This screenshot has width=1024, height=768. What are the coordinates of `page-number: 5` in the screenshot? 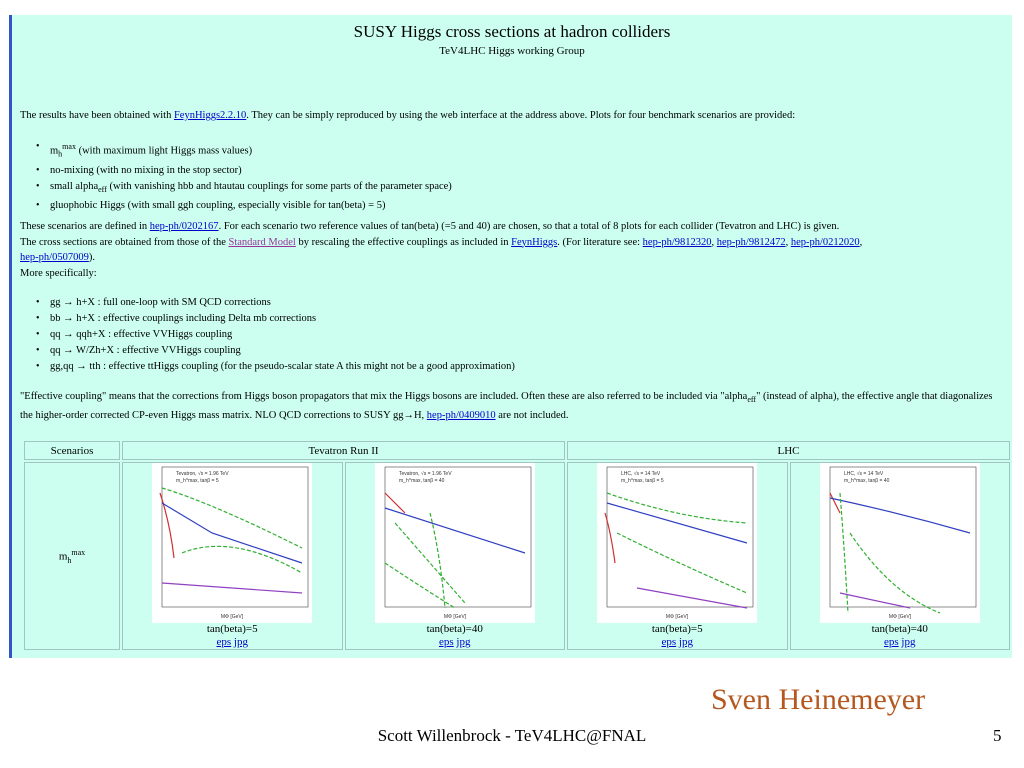 It's located at (997, 735).